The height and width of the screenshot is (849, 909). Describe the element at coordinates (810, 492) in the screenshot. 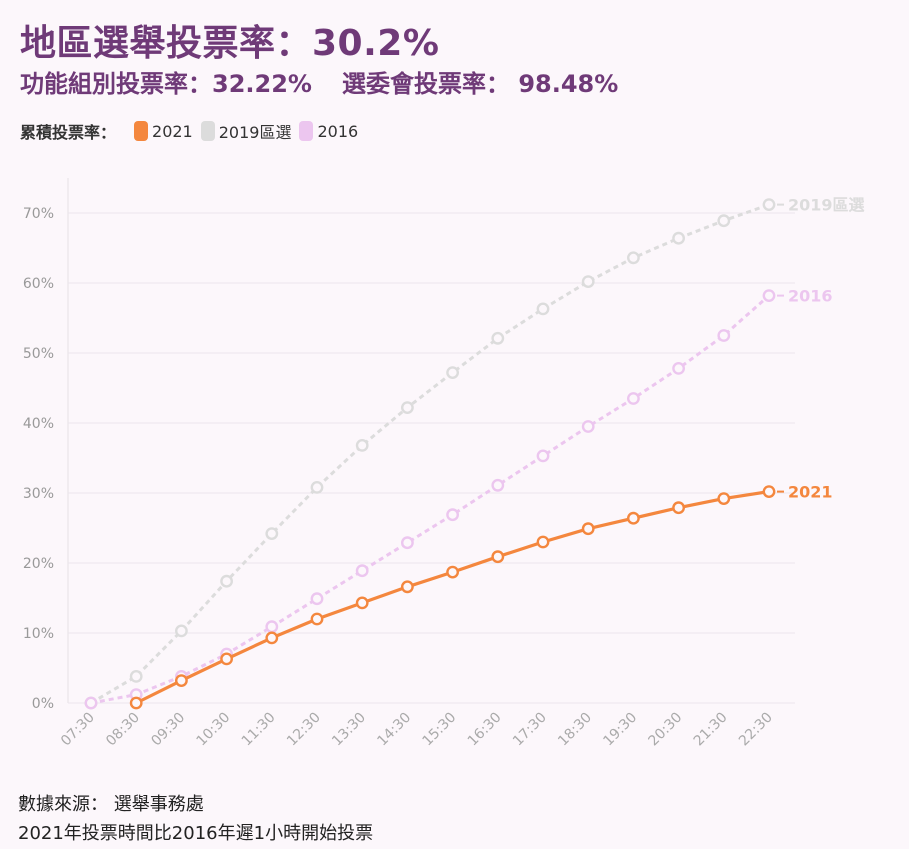

I see `series-end-label: 2021` at that location.